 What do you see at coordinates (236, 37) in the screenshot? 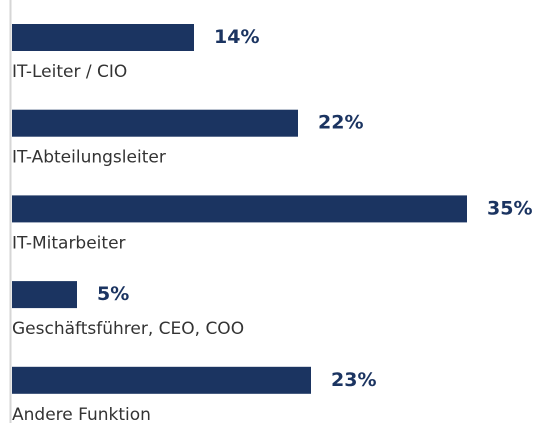
I see `value-label: 14%` at bounding box center [236, 37].